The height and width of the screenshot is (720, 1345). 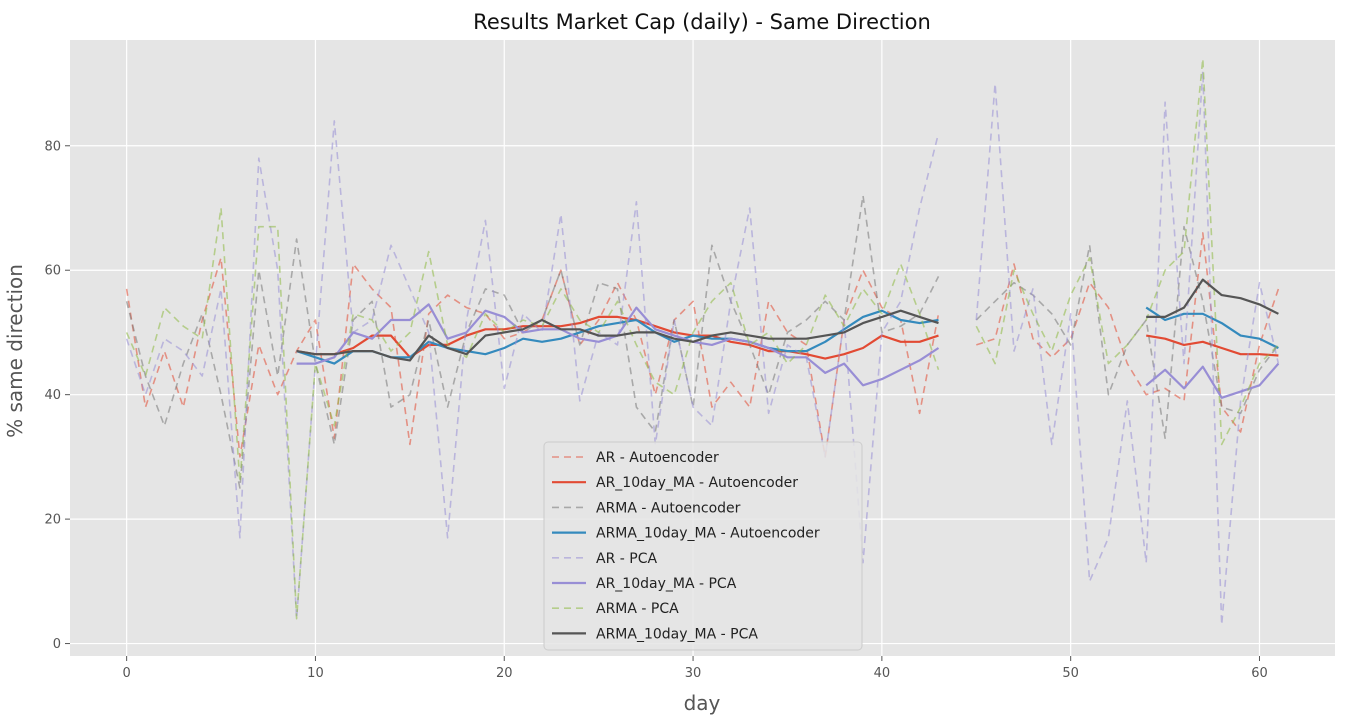 What do you see at coordinates (52, 520) in the screenshot?
I see `y-tick-label: 20` at bounding box center [52, 520].